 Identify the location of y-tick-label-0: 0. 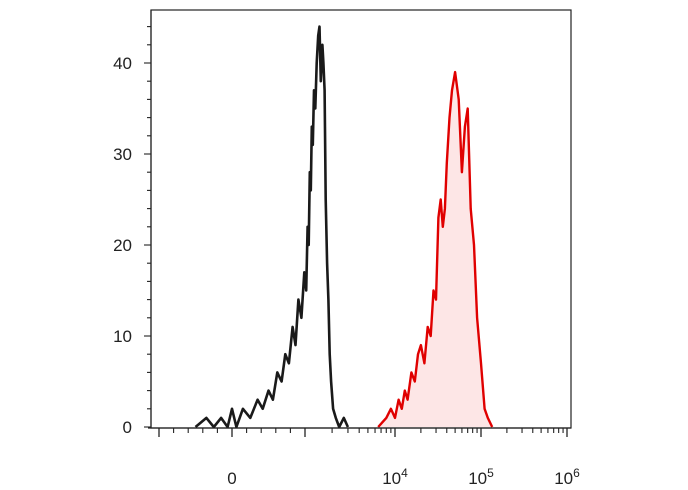
(127, 427).